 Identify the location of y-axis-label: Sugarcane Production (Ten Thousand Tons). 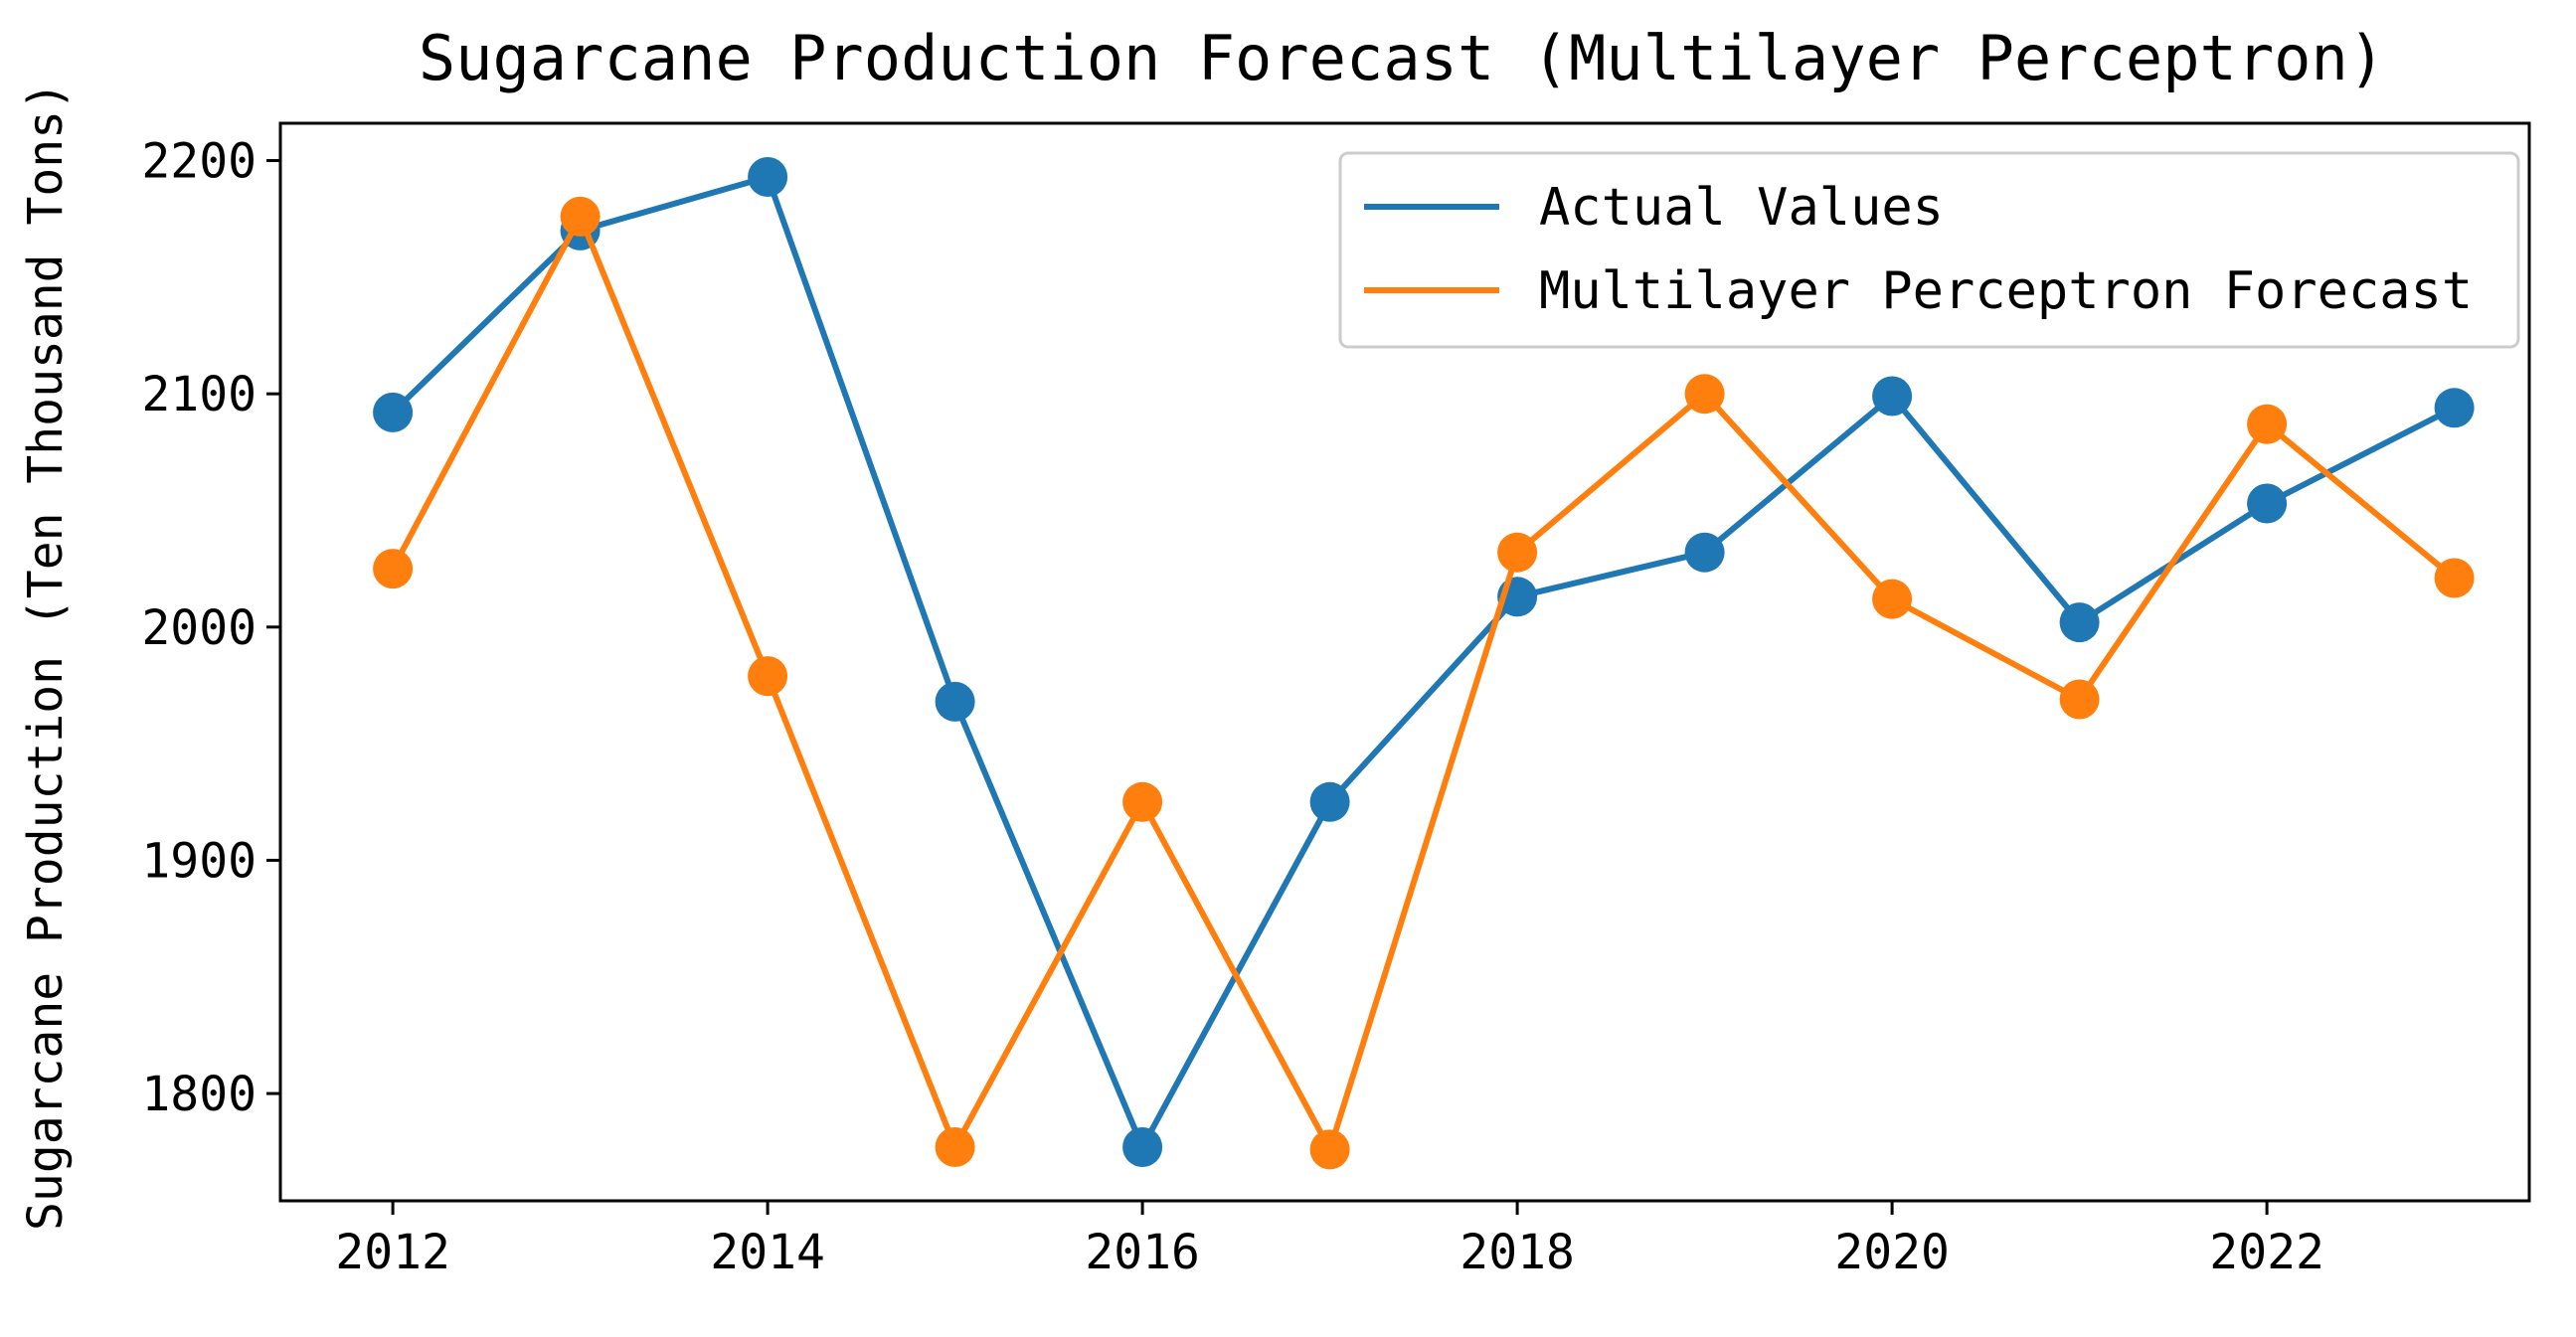
(46, 656).